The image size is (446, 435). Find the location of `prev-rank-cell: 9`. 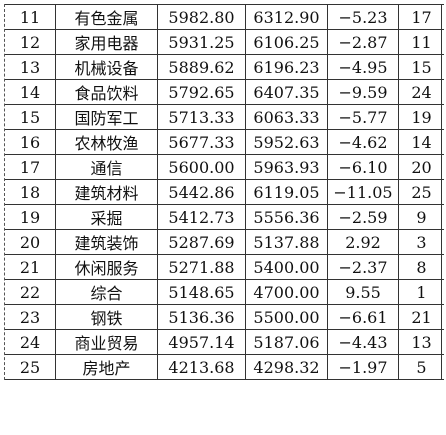

prev-rank-cell: 9 is located at coordinates (421, 217).